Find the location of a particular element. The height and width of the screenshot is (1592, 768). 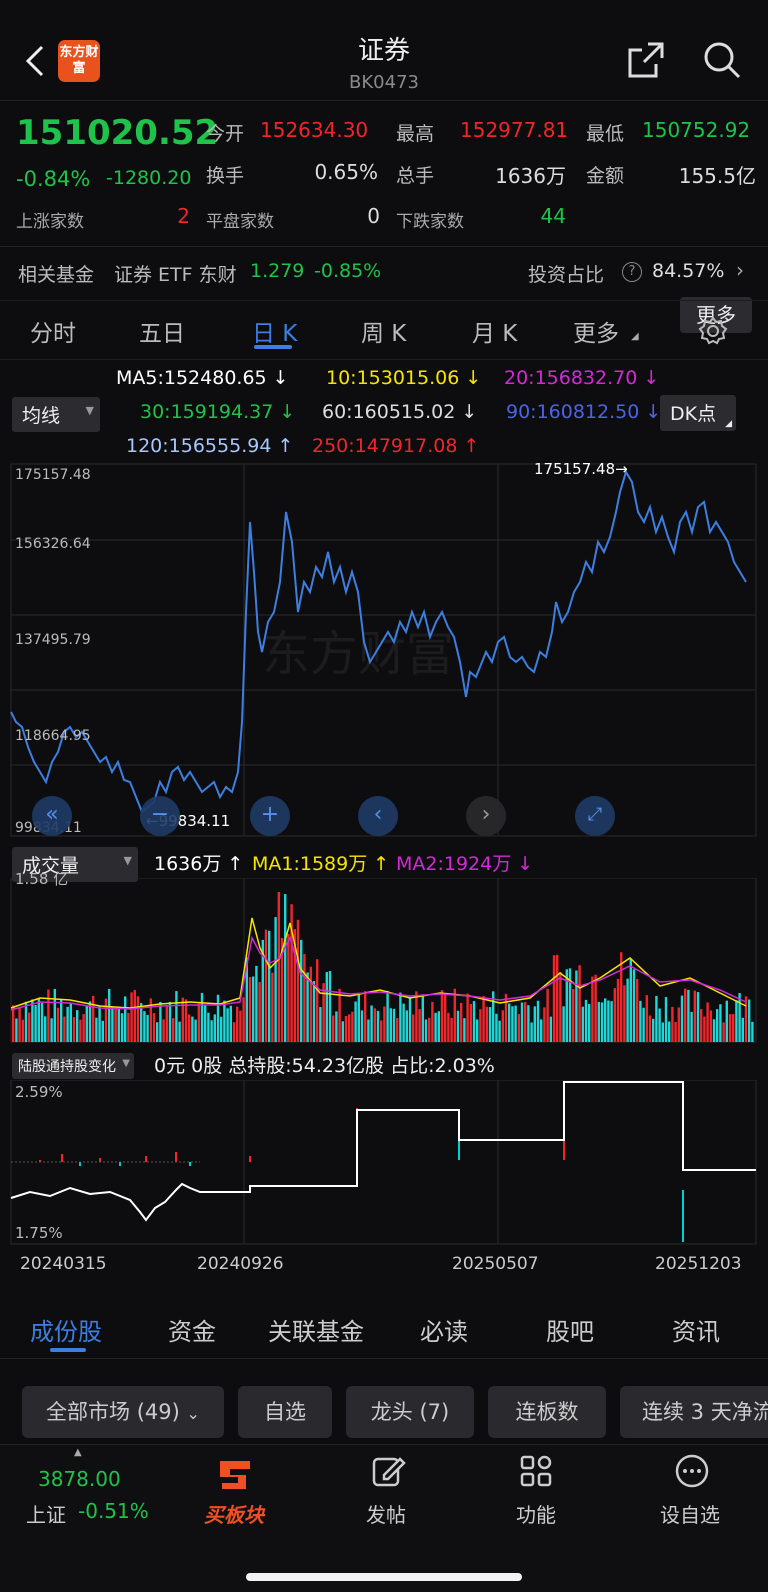

zoom-in-icon: + is located at coordinates (270, 816).